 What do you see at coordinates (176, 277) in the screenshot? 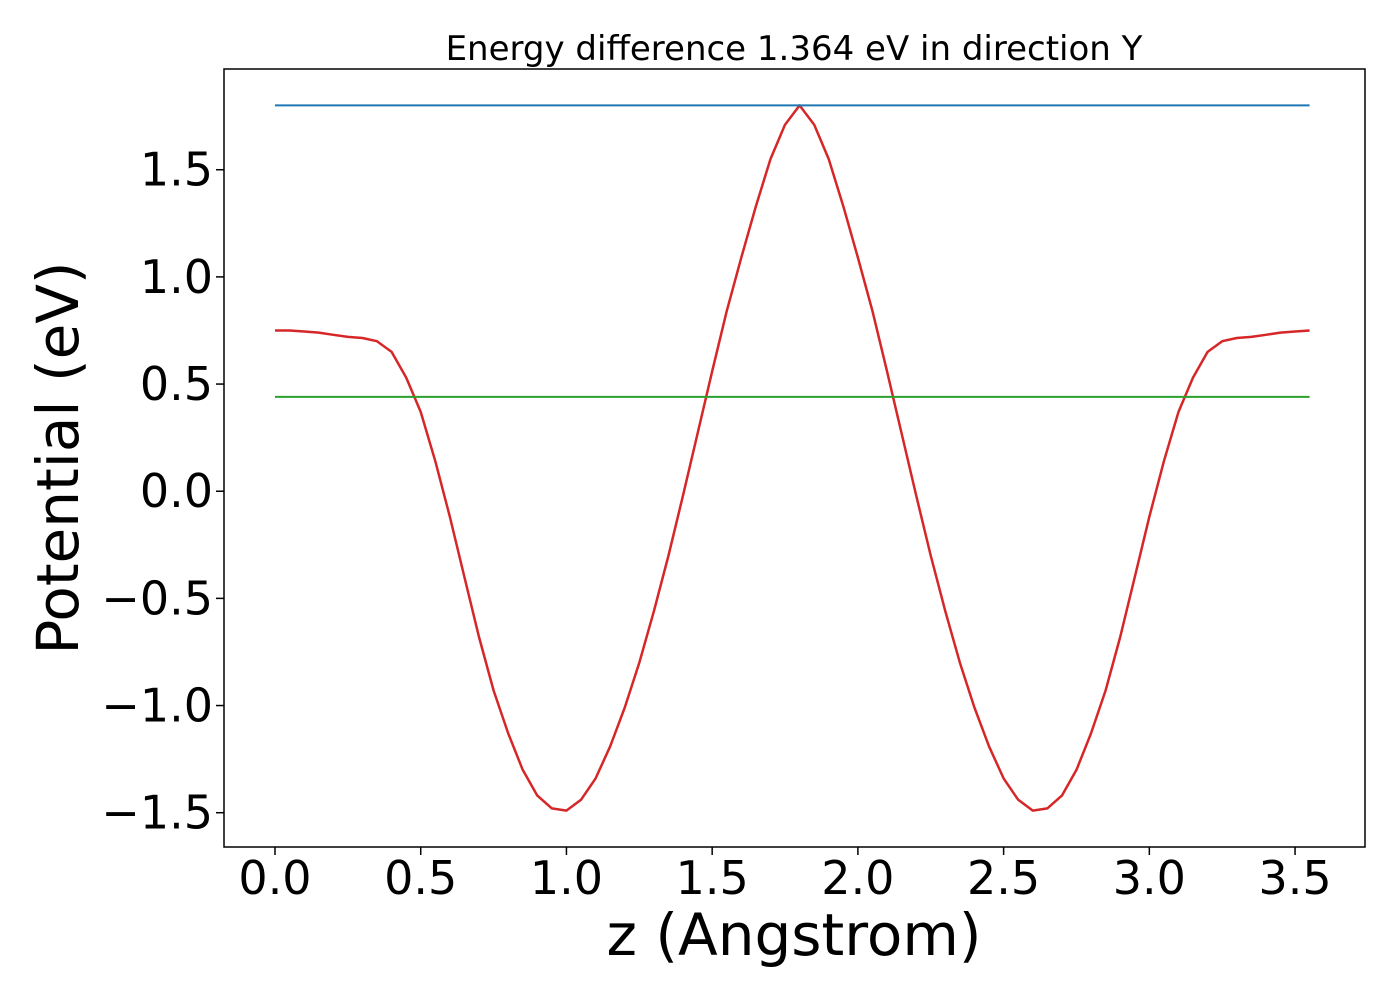
I see `y-tick-label: 1.0` at bounding box center [176, 277].